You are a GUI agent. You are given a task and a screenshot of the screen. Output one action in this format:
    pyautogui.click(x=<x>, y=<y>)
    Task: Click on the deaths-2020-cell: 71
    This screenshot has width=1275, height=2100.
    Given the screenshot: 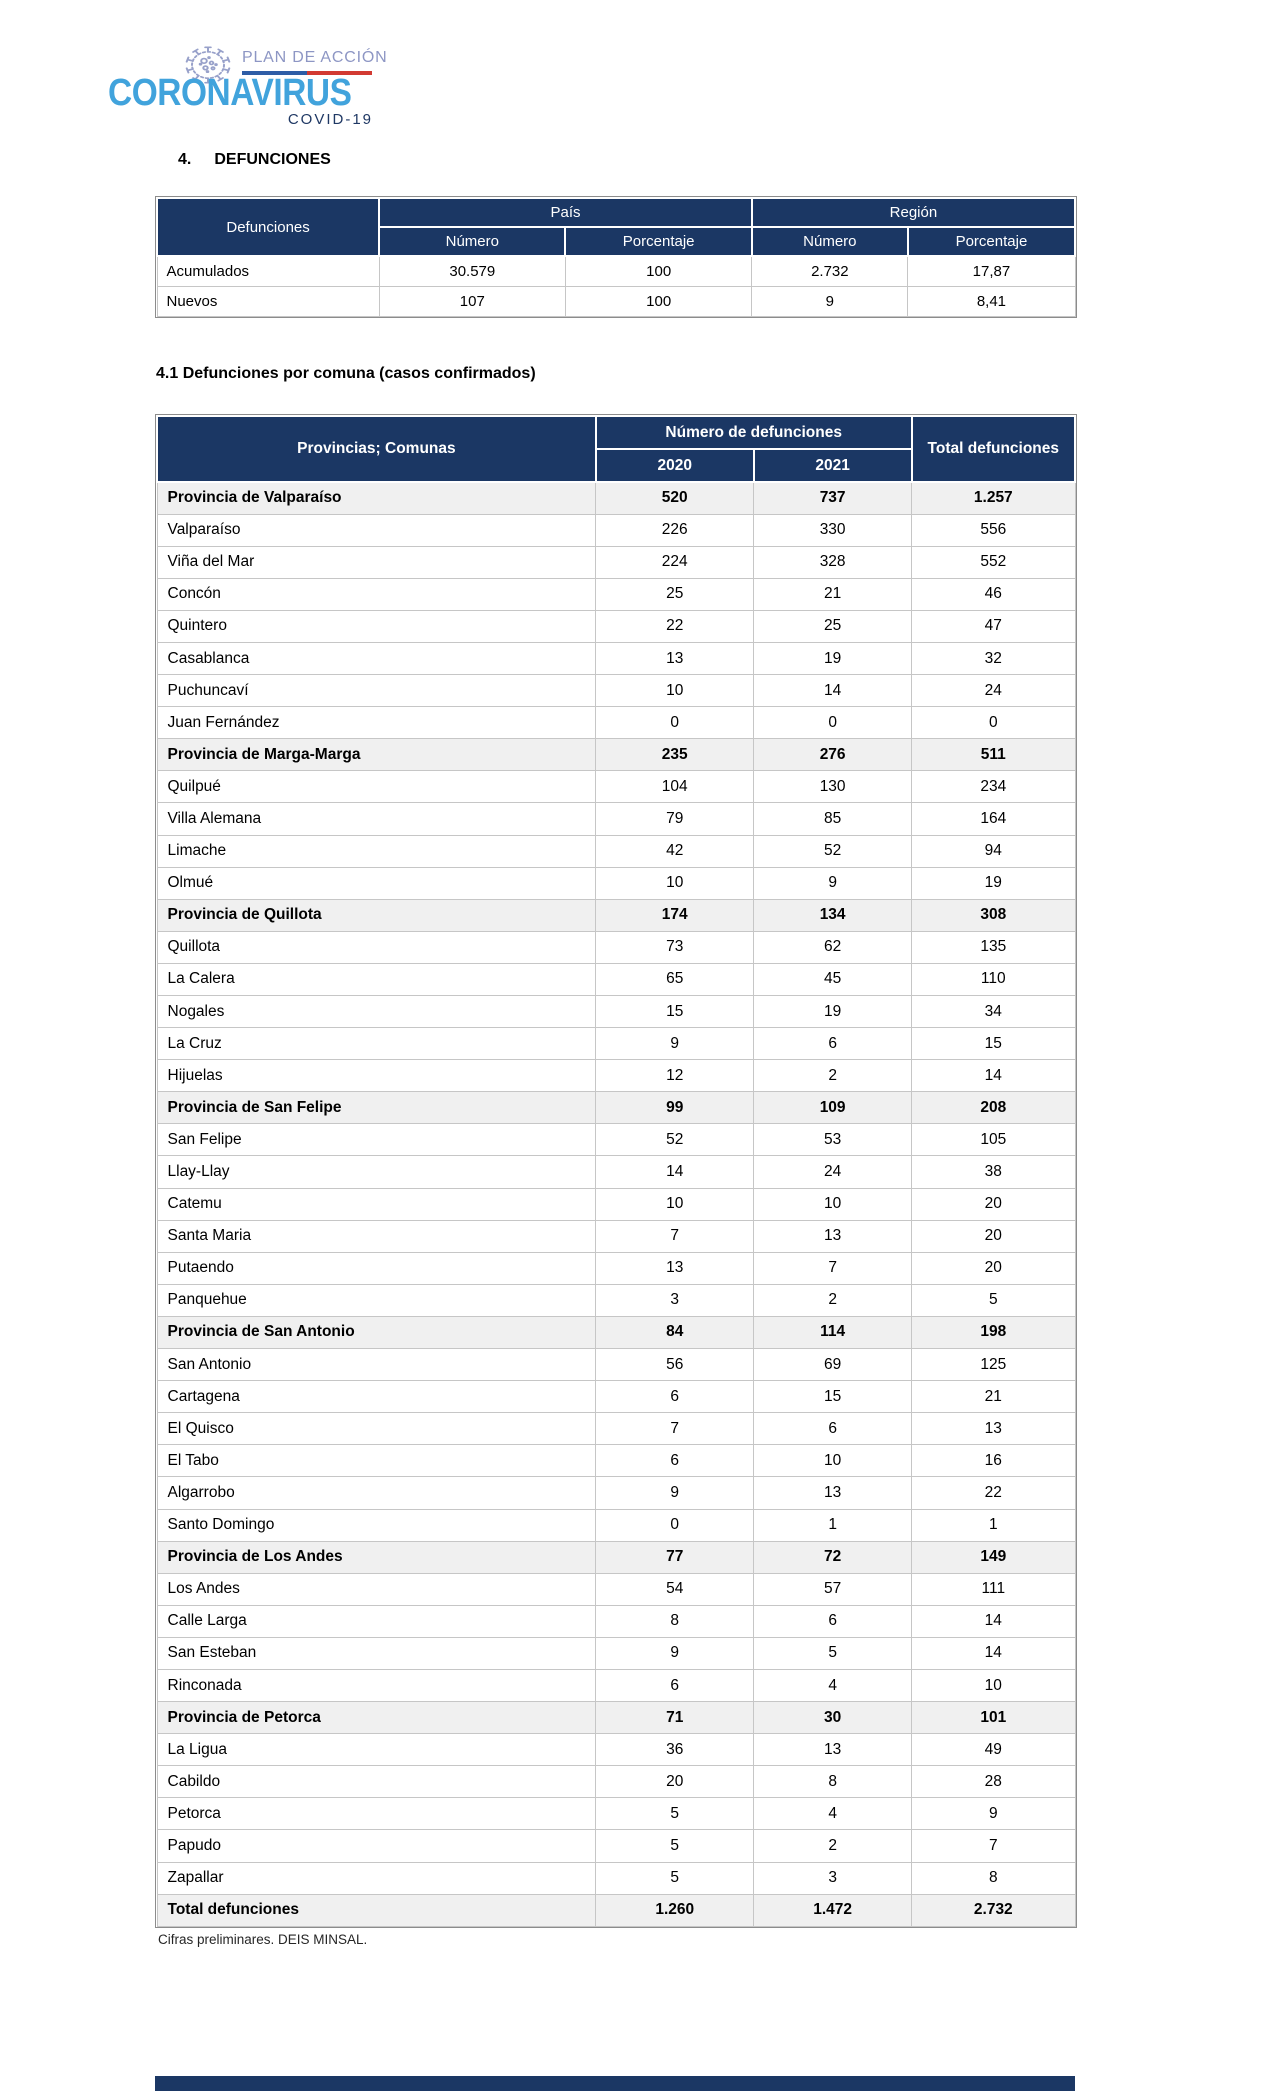 What is the action you would take?
    pyautogui.click(x=675, y=1718)
    